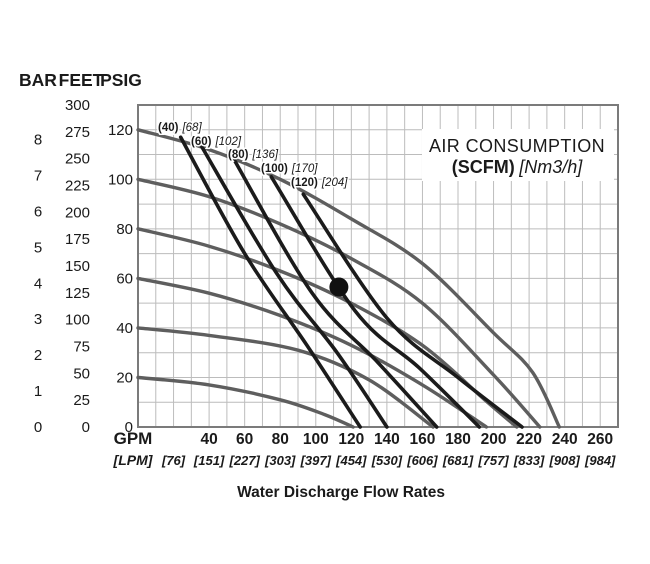 This screenshot has height=564, width=650. I want to click on x-axis-title: Water Discharge Flow Rates, so click(341, 492).